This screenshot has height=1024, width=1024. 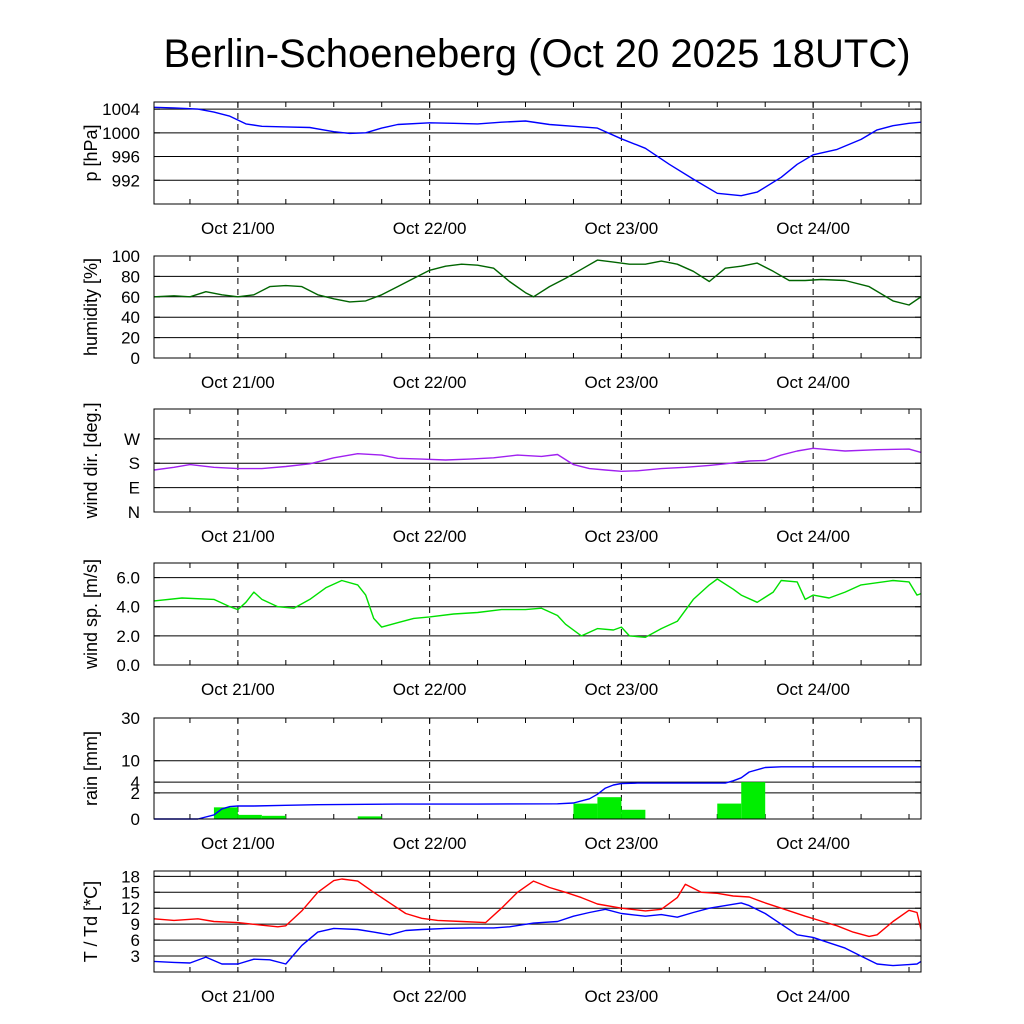 What do you see at coordinates (134, 463) in the screenshot?
I see `y-tick-label: S` at bounding box center [134, 463].